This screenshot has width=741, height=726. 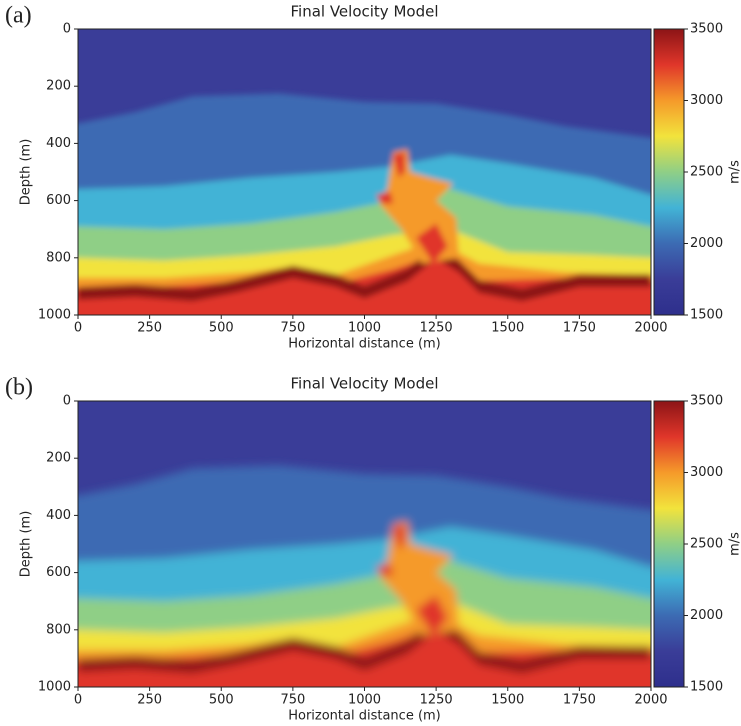 I want to click on panel-label: (a), so click(x=18, y=16).